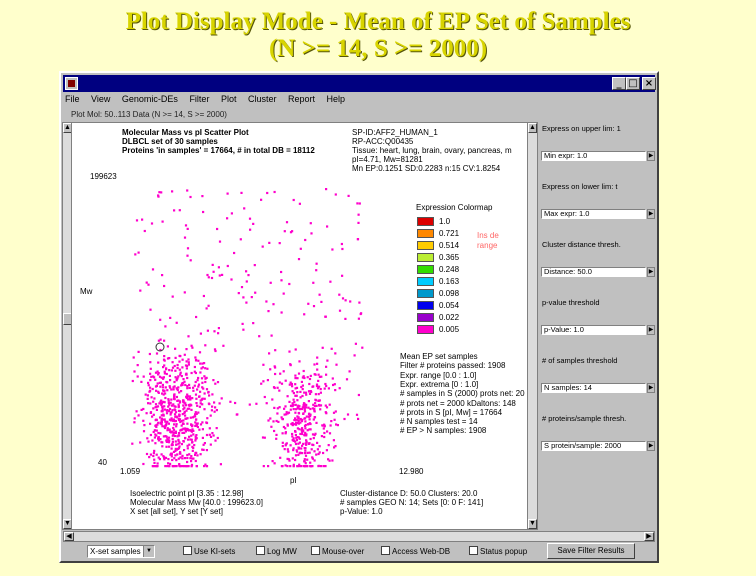 This screenshot has width=756, height=576. I want to click on minimize-button: _, so click(619, 83).